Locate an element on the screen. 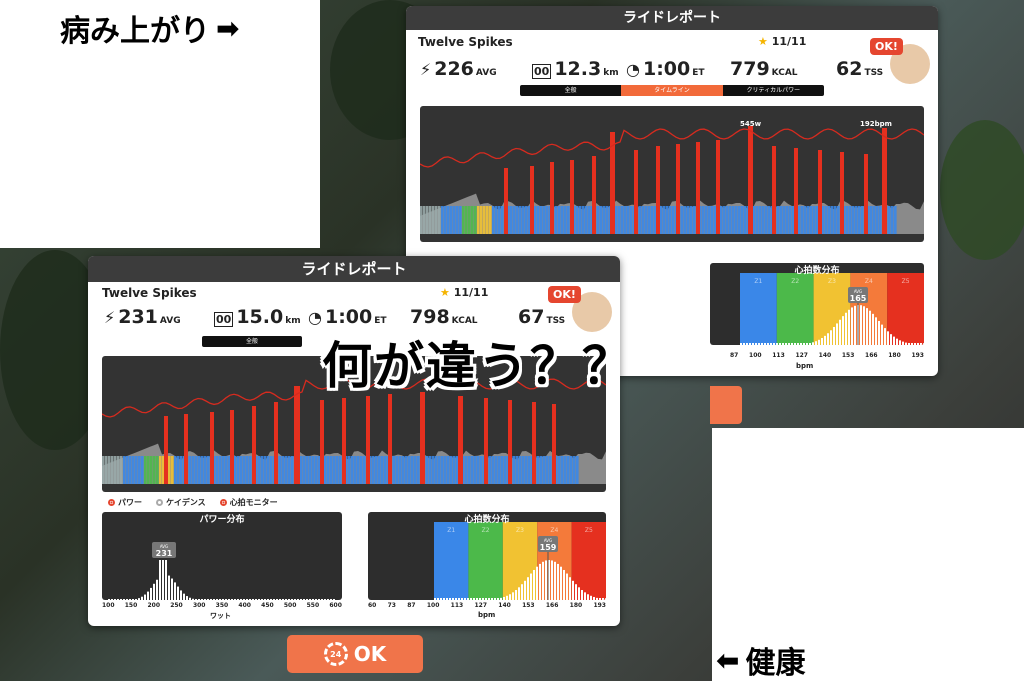  tab-timeline: タイムライン is located at coordinates (672, 90).